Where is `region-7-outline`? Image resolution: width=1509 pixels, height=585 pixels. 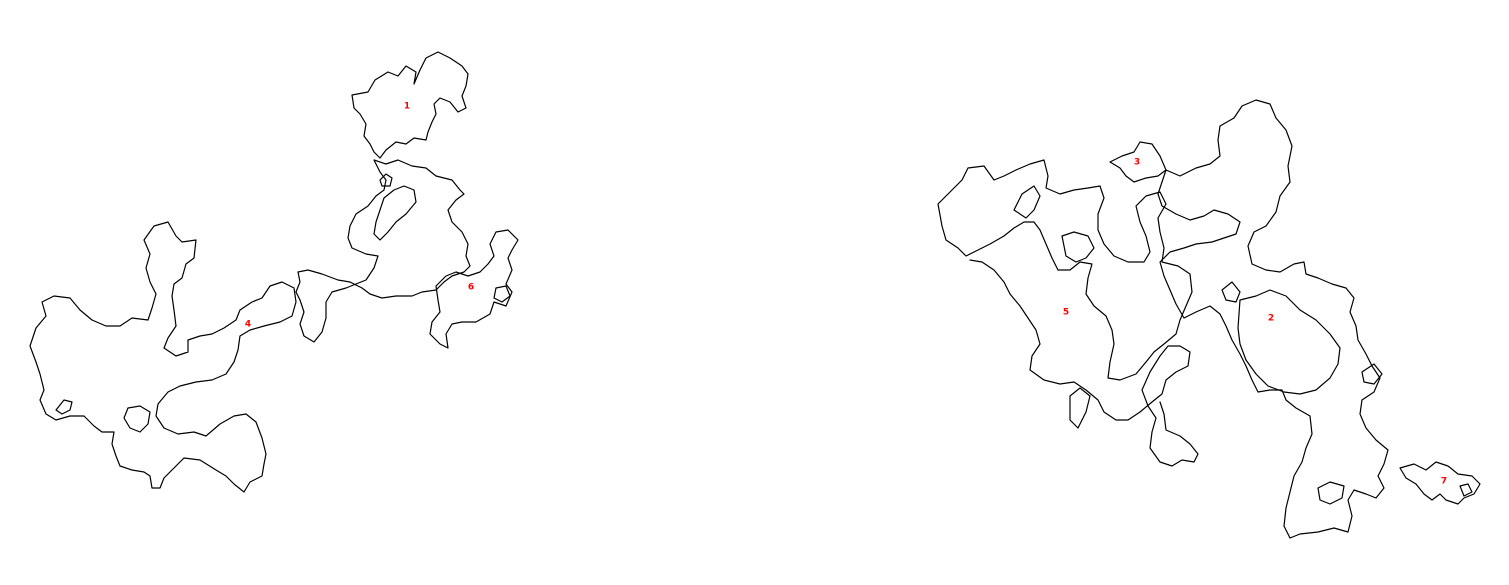 region-7-outline is located at coordinates (1440, 483).